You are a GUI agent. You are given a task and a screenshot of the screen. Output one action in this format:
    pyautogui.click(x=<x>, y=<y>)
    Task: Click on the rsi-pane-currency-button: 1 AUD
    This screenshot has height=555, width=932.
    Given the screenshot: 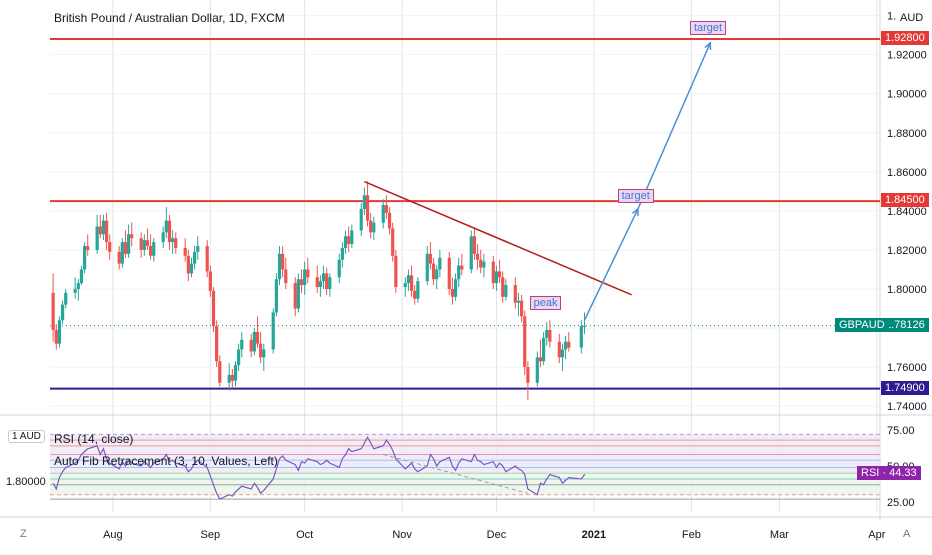 What is the action you would take?
    pyautogui.click(x=26, y=436)
    